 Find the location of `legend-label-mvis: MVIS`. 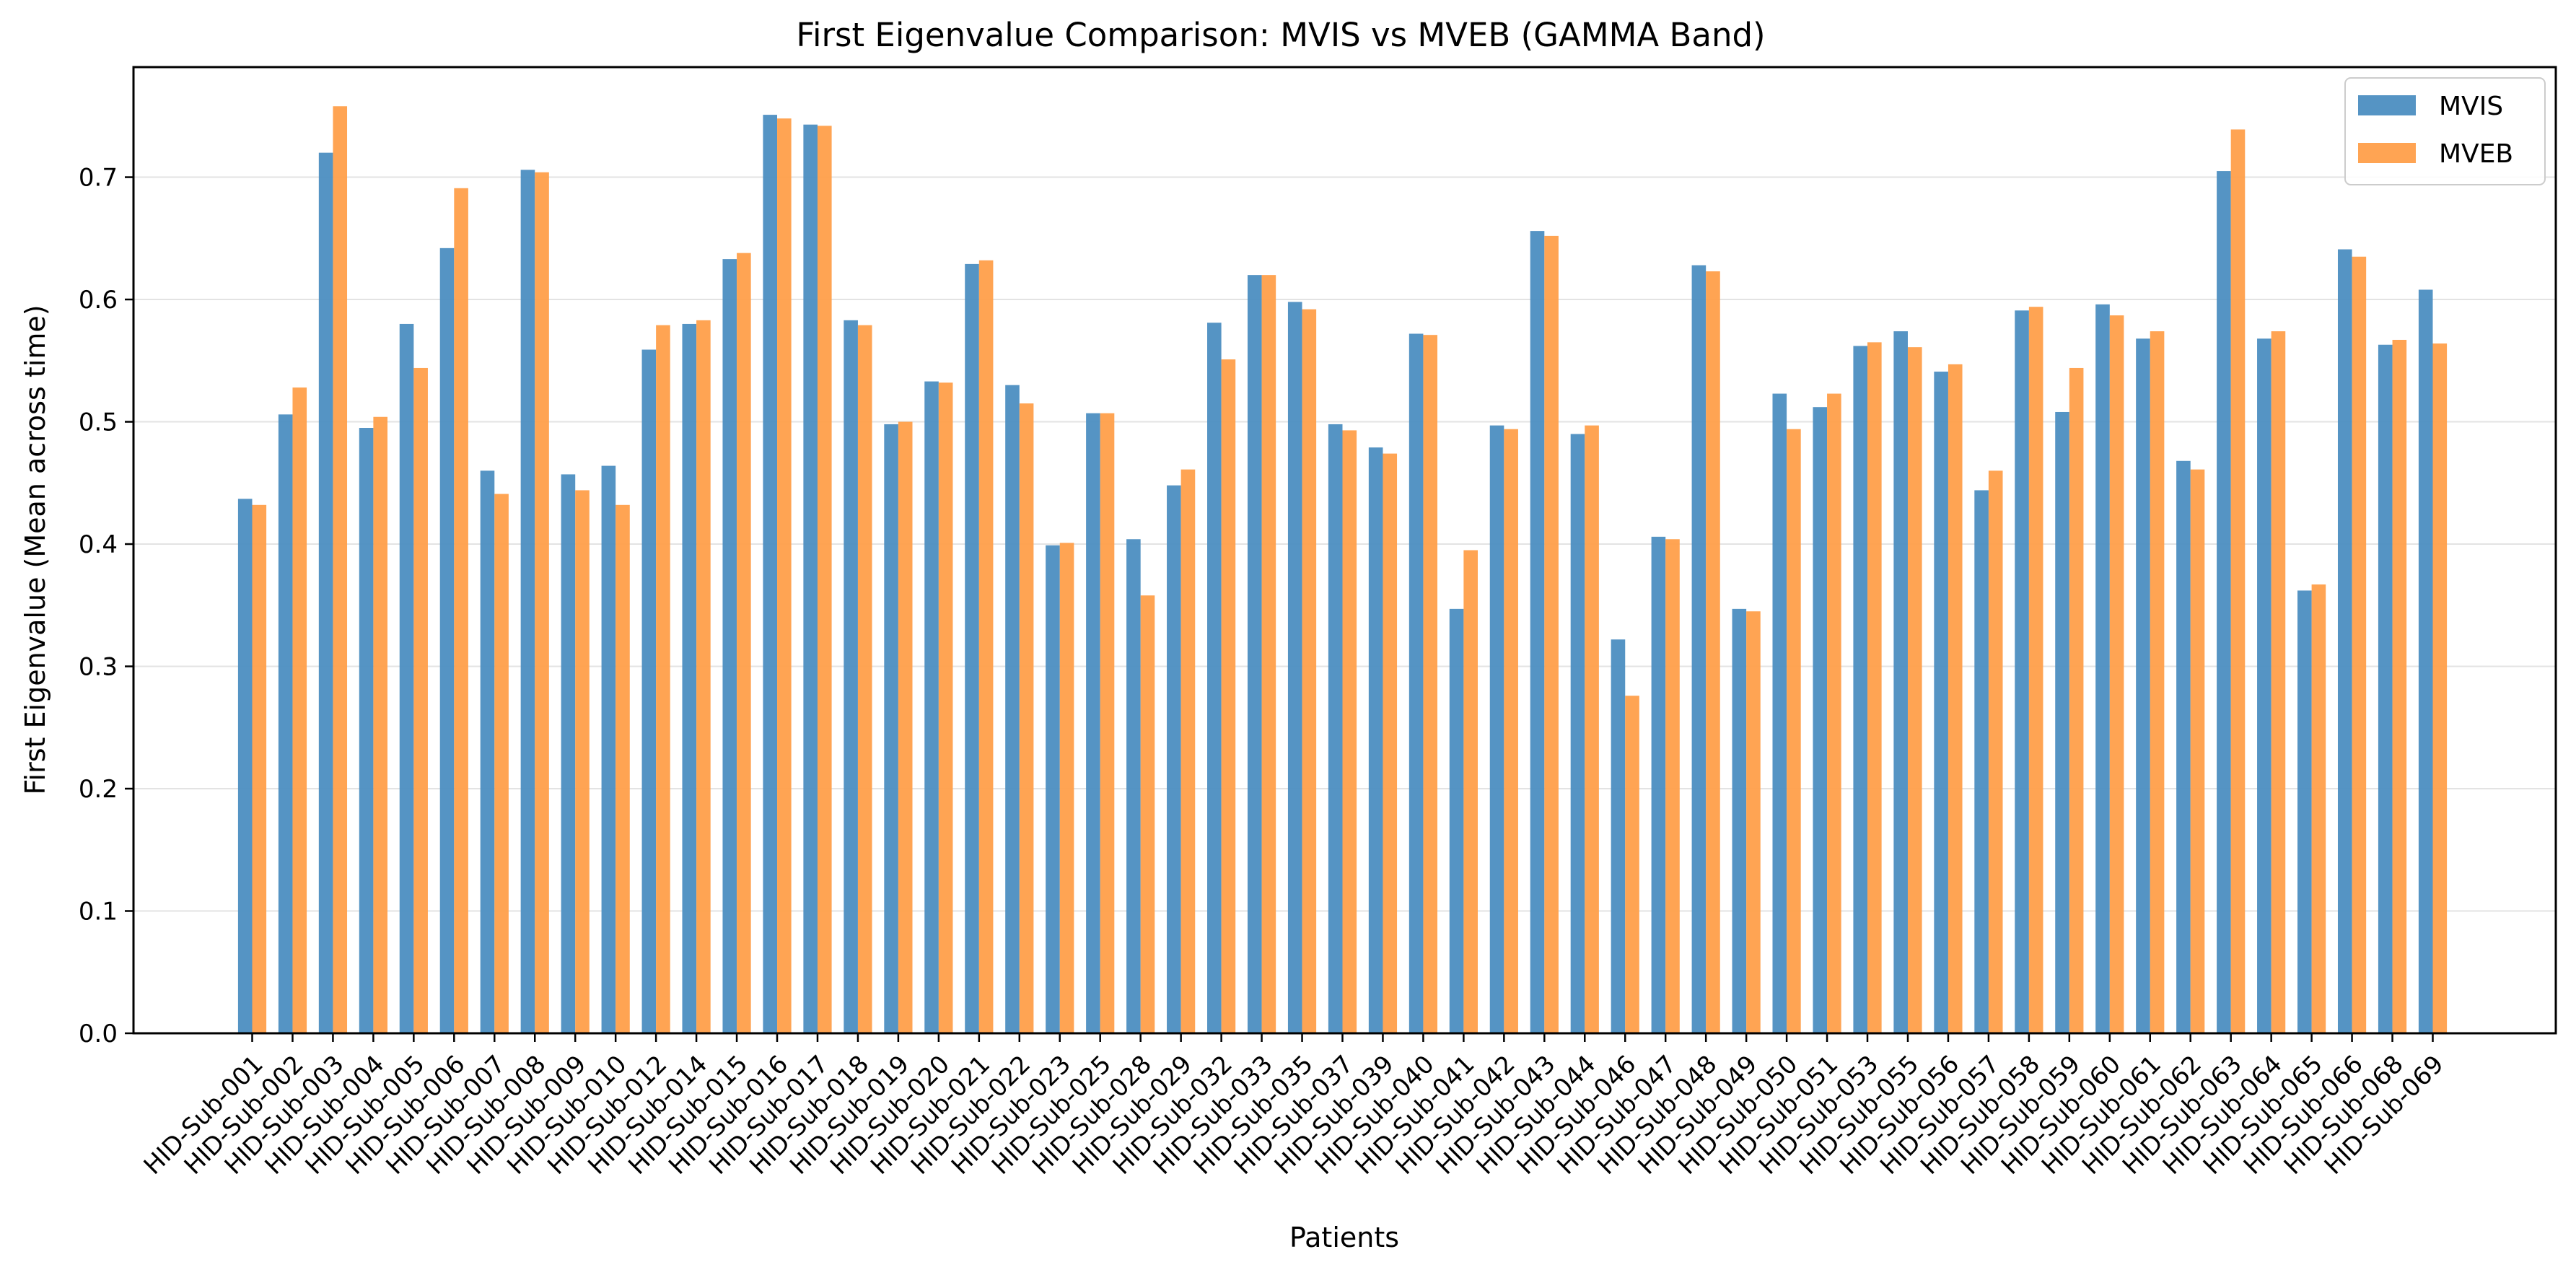

legend-label-mvis: MVIS is located at coordinates (2471, 106).